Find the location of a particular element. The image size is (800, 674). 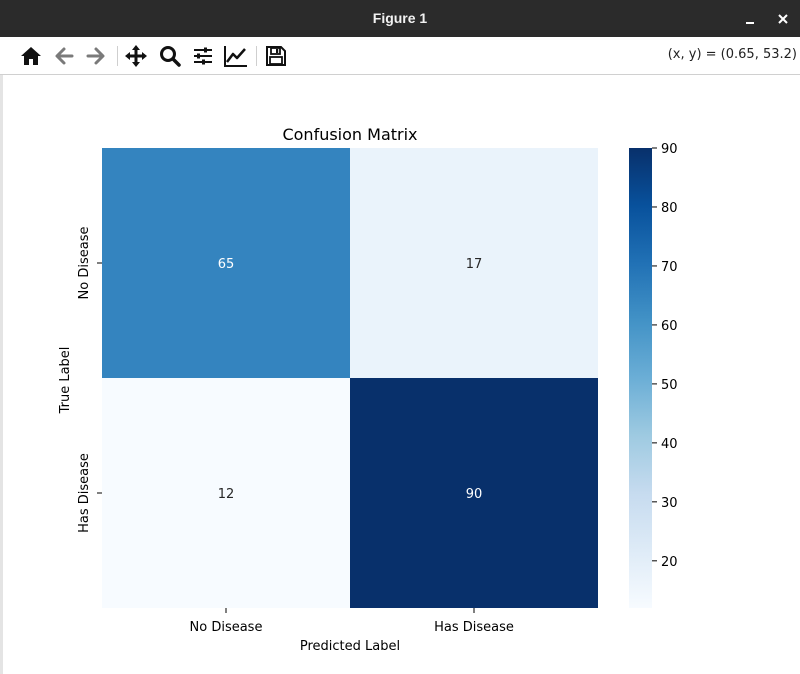

forward-icon is located at coordinates (95, 56).